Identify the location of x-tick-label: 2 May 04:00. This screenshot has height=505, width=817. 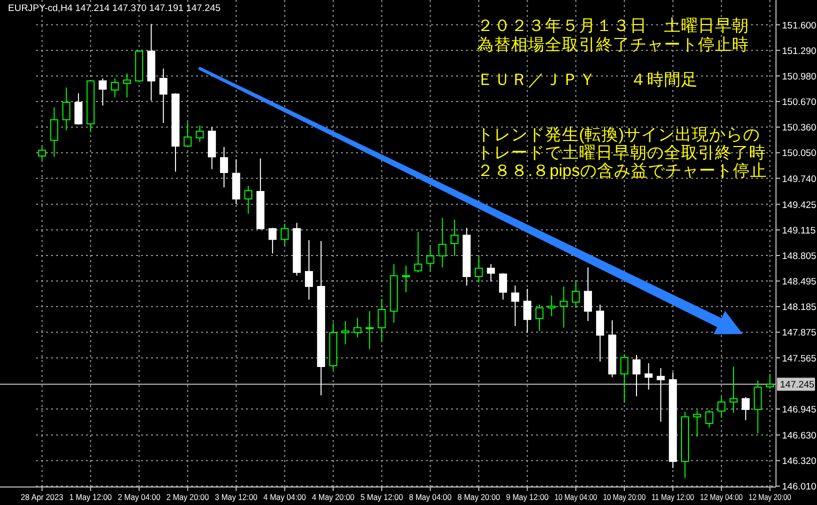
(141, 497).